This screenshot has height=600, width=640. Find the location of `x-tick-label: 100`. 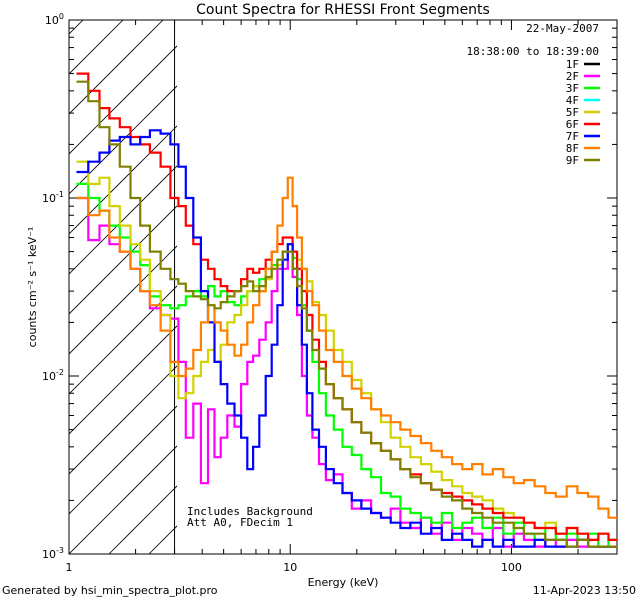

x-tick-label: 100 is located at coordinates (511, 567).